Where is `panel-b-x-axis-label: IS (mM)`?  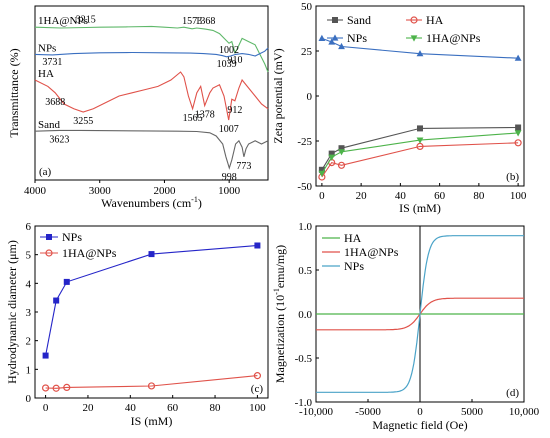 panel-b-x-axis-label: IS (mM) is located at coordinates (420, 208).